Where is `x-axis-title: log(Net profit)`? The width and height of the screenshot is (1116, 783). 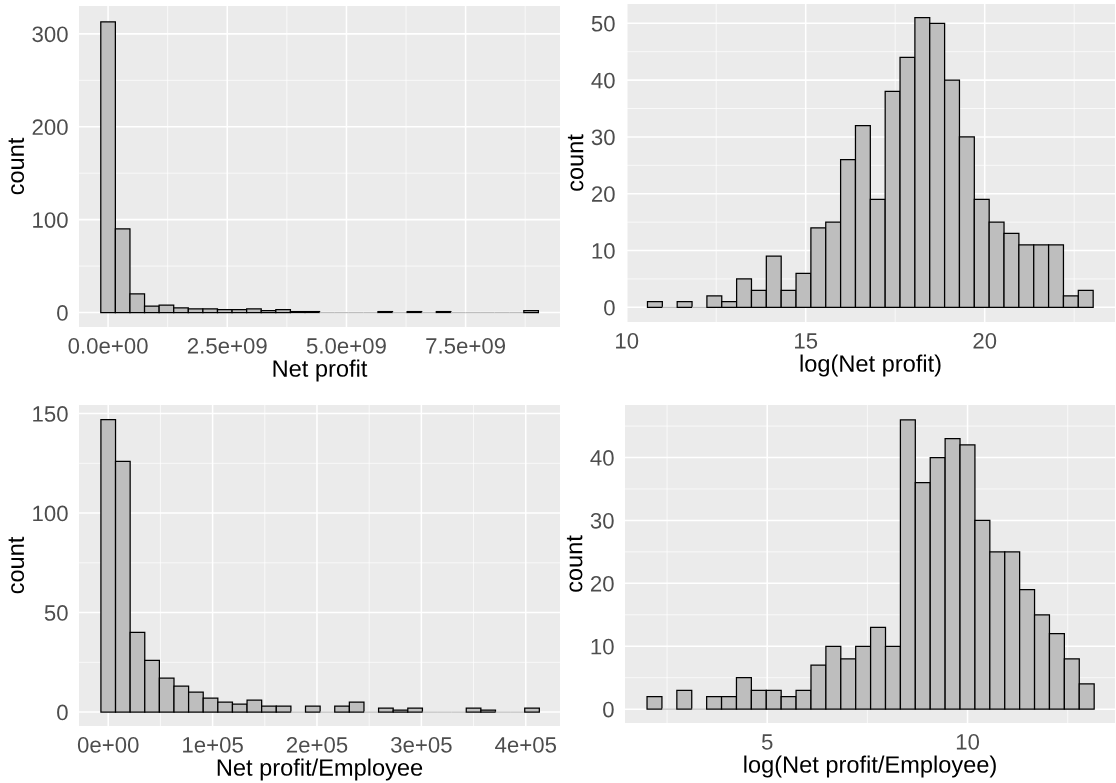
x-axis-title: log(Net profit) is located at coordinates (870, 365).